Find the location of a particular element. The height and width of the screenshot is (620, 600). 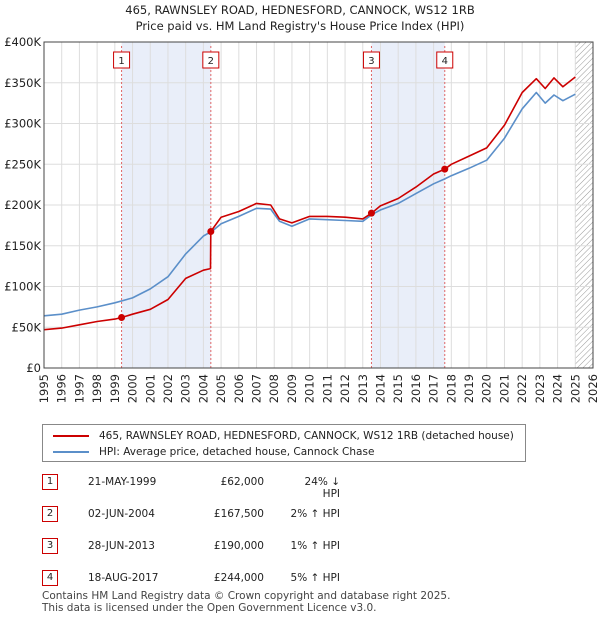

x-tick-label: 2002 is located at coordinates (168, 388).